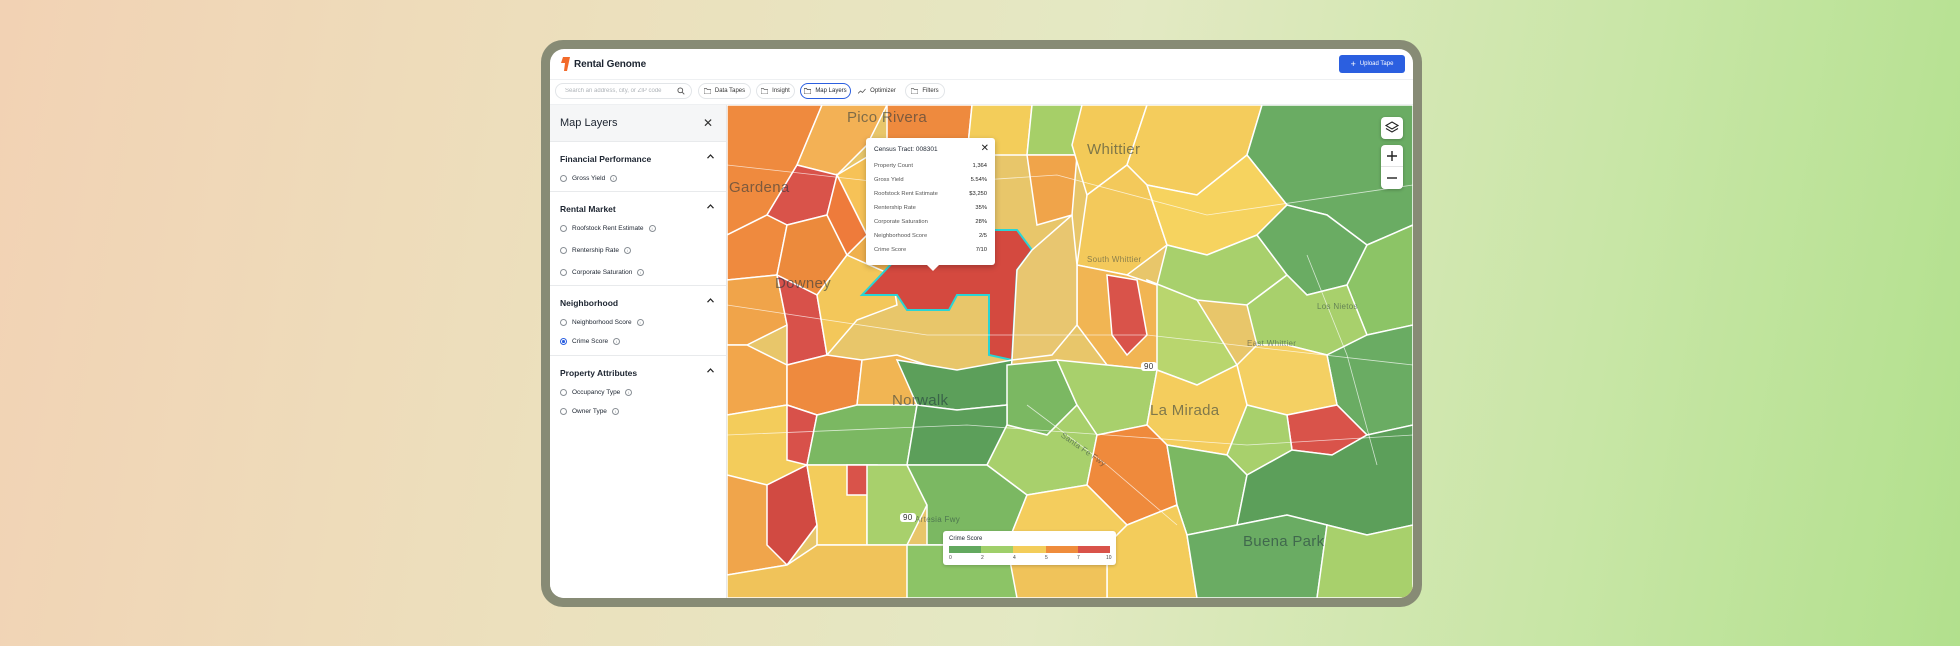 This screenshot has height=646, width=1960. Describe the element at coordinates (589, 303) in the screenshot. I see `section-title: Neighborhood` at that location.